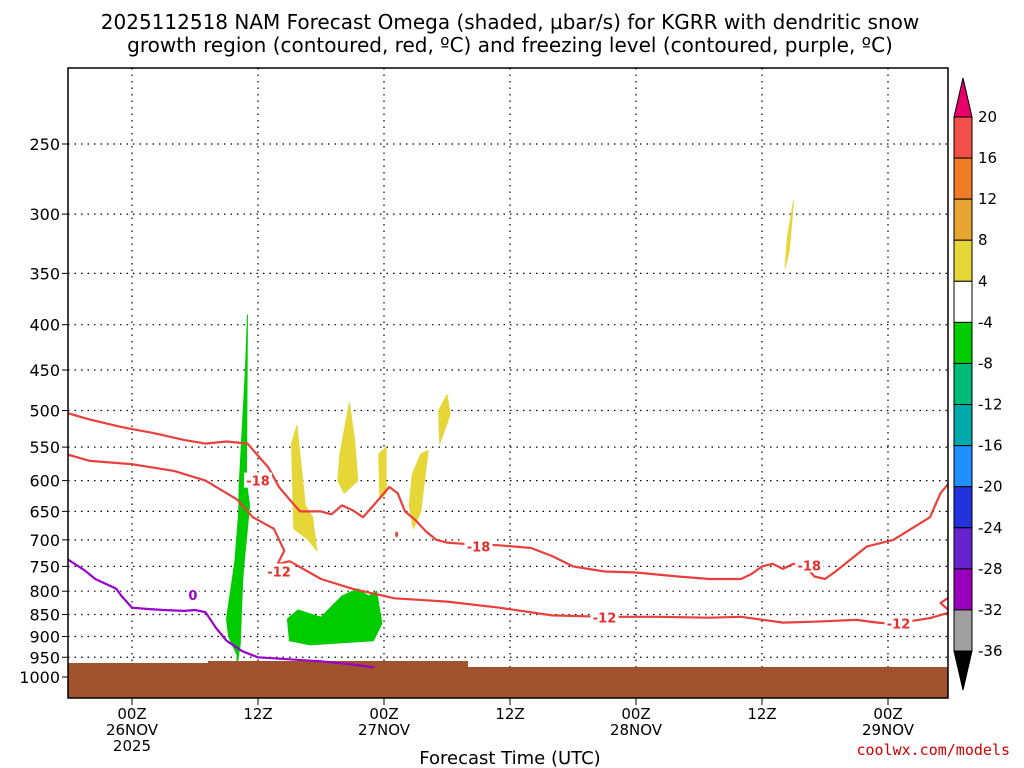 This screenshot has width=1024, height=768. I want to click on contour-label-6: 0, so click(192, 596).